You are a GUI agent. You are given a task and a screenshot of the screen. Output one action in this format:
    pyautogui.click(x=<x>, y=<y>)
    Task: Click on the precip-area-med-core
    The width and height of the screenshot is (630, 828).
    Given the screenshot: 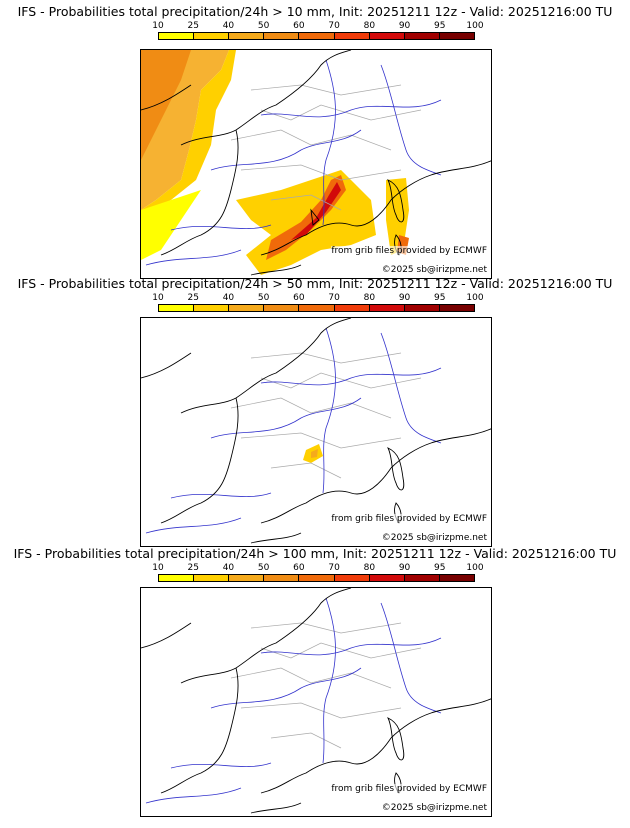 What is the action you would take?
    pyautogui.click(x=306, y=217)
    